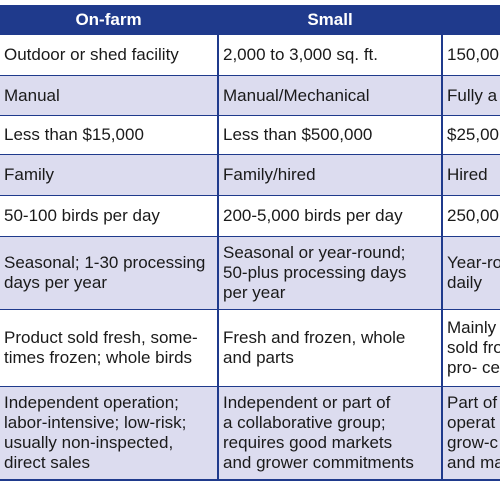 The image size is (500, 500). I want to click on table-cell: 150,00, so click(470, 55).